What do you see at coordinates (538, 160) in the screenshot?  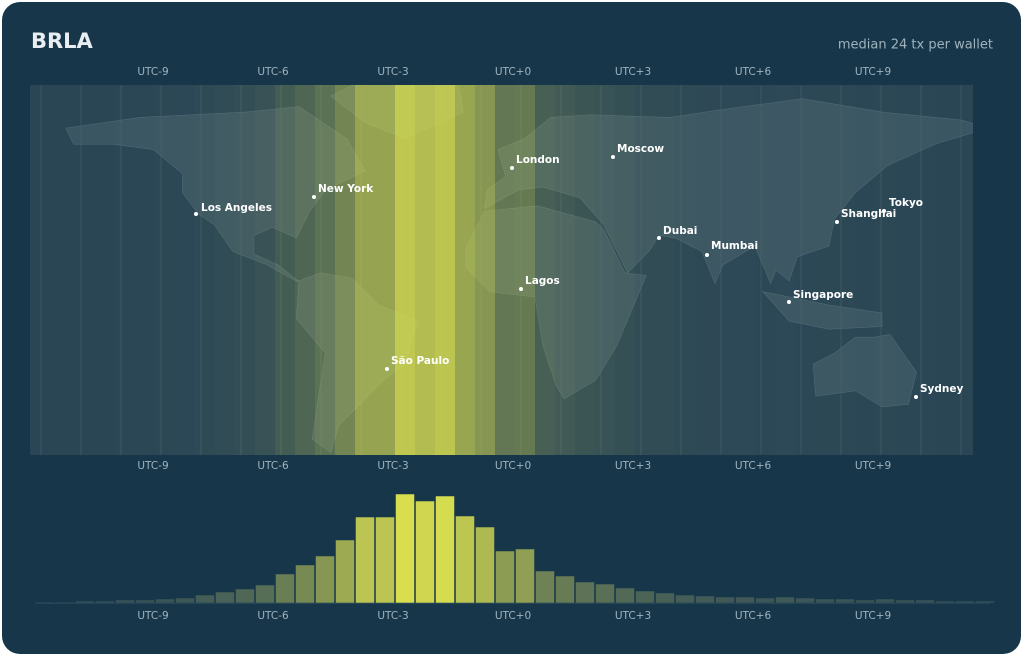 I see `city-label: London` at bounding box center [538, 160].